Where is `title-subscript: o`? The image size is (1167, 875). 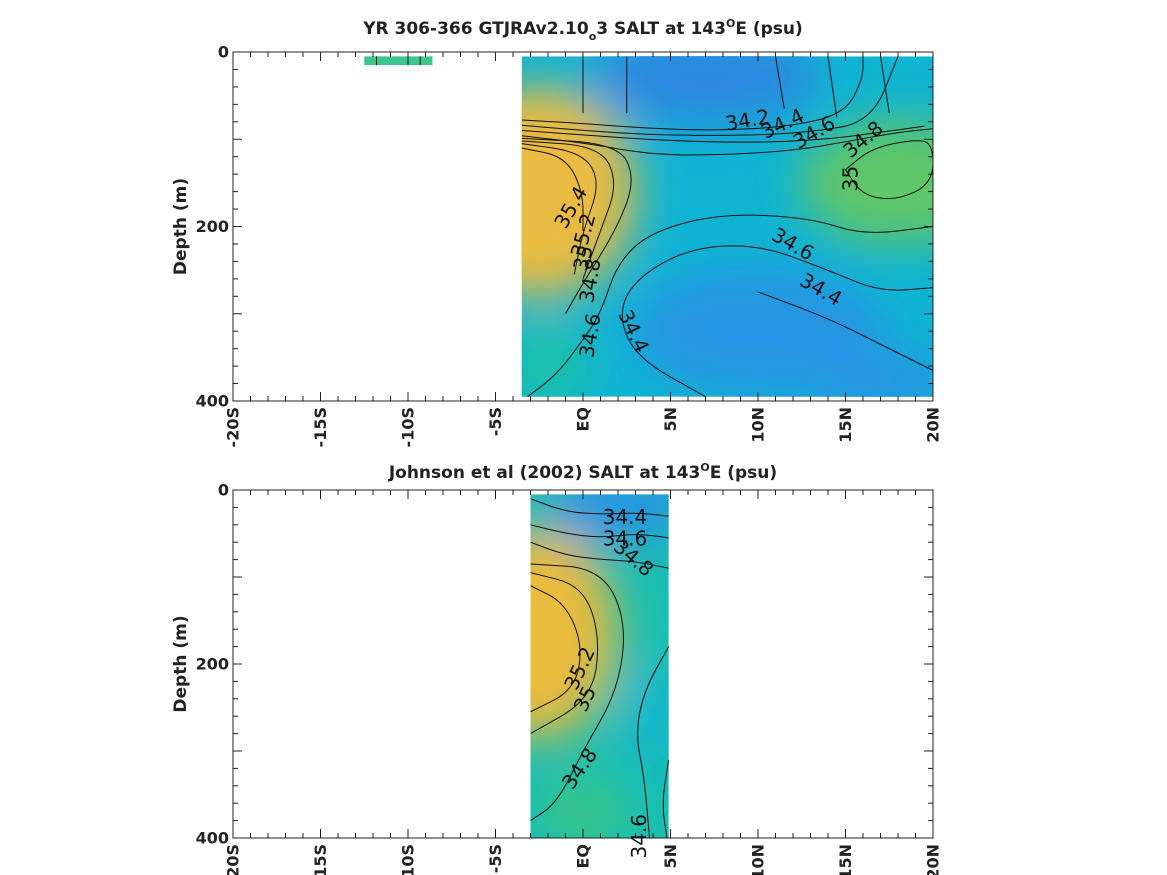 title-subscript: o is located at coordinates (593, 36).